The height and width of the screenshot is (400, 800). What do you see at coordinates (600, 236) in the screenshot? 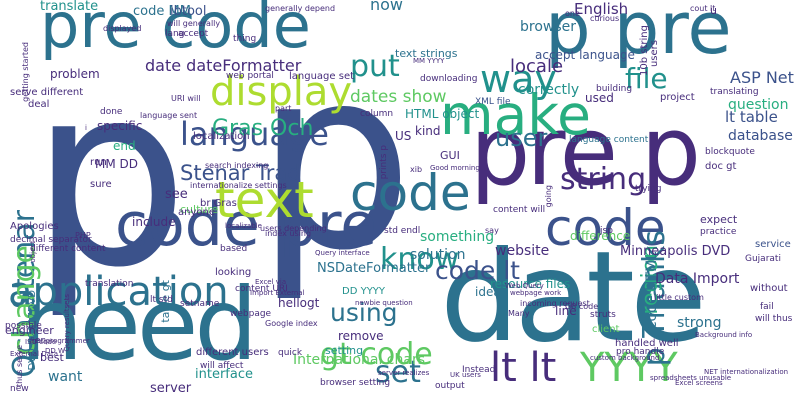
I see `cloud-word: difference` at bounding box center [600, 236].